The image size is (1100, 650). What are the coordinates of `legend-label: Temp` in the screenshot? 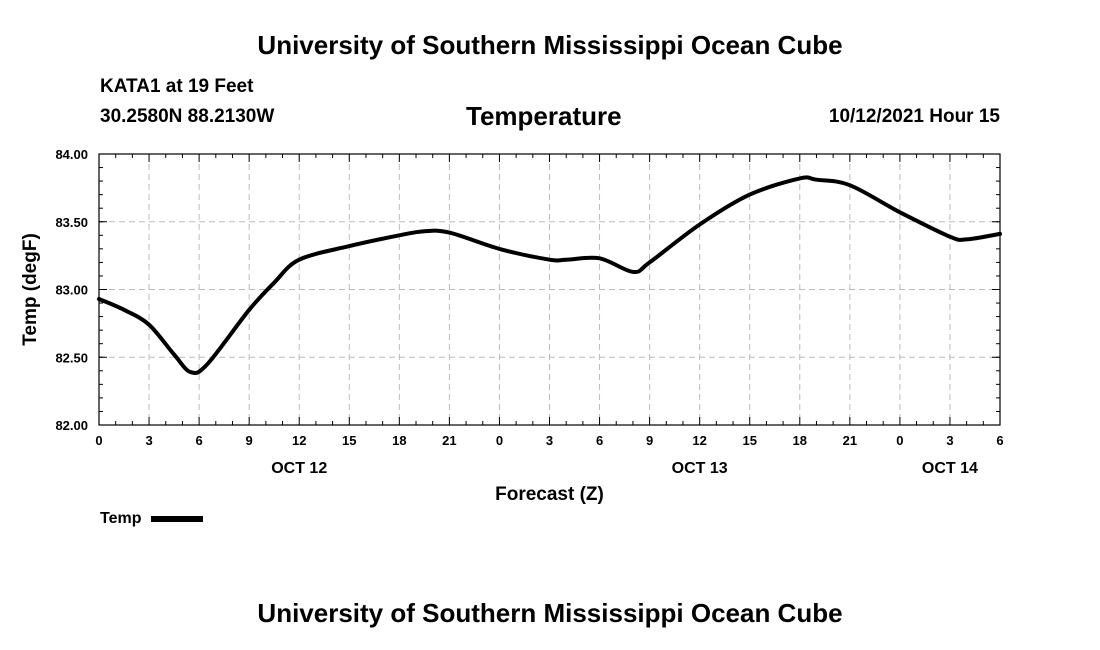 It's located at (121, 518).